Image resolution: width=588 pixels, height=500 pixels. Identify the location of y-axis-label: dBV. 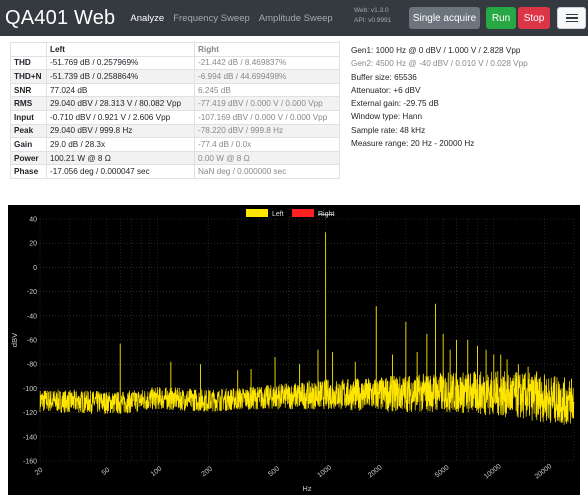
(14, 340).